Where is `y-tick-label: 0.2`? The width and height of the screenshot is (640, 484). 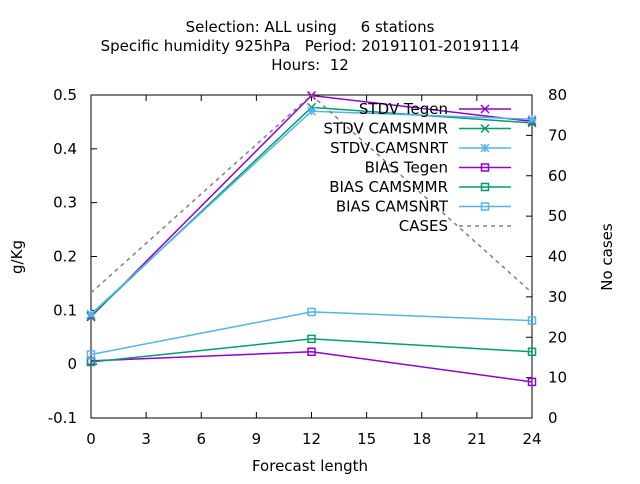 y-tick-label: 0.2 is located at coordinates (65, 257).